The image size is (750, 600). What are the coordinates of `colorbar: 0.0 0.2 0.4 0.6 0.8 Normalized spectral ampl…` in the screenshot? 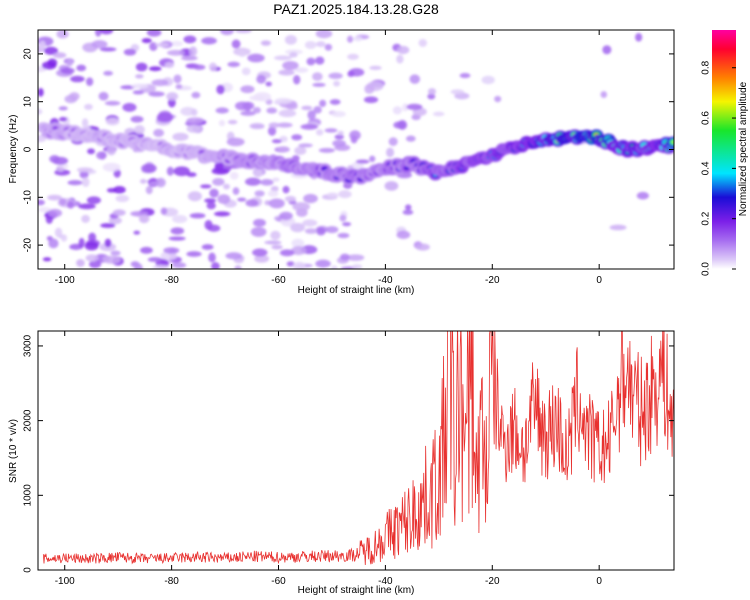 It's located at (725, 153).